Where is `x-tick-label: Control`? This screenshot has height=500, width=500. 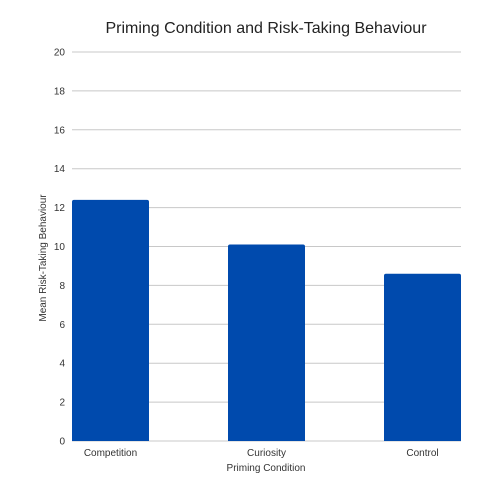 x-tick-label: Control is located at coordinates (422, 453).